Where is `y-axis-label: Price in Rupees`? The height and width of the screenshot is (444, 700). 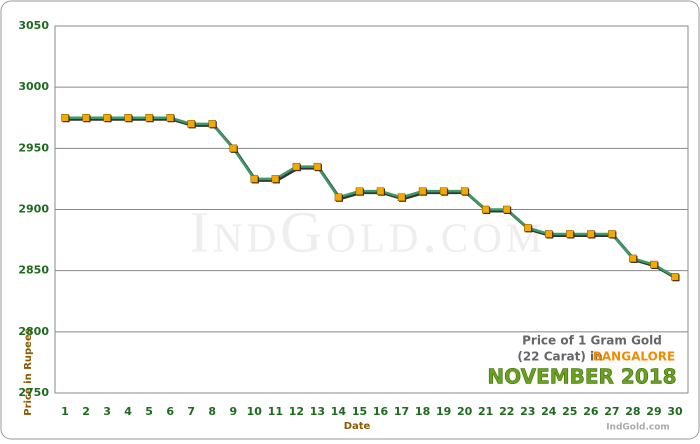 y-axis-label: Price in Rupees is located at coordinates (28, 371).